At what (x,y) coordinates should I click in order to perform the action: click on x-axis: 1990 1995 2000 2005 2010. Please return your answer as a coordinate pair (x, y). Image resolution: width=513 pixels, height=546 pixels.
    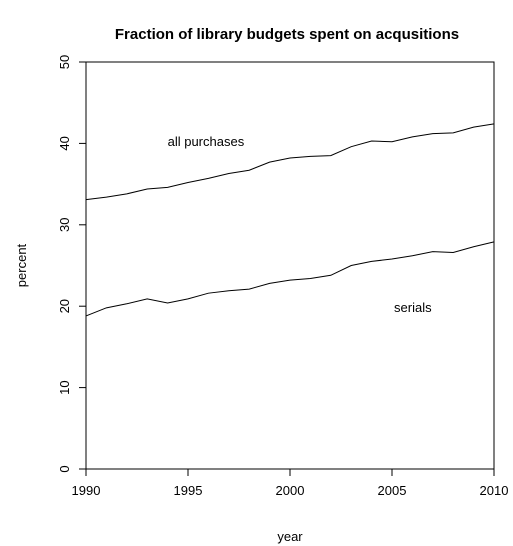
    Looking at the image, I should click on (290, 483).